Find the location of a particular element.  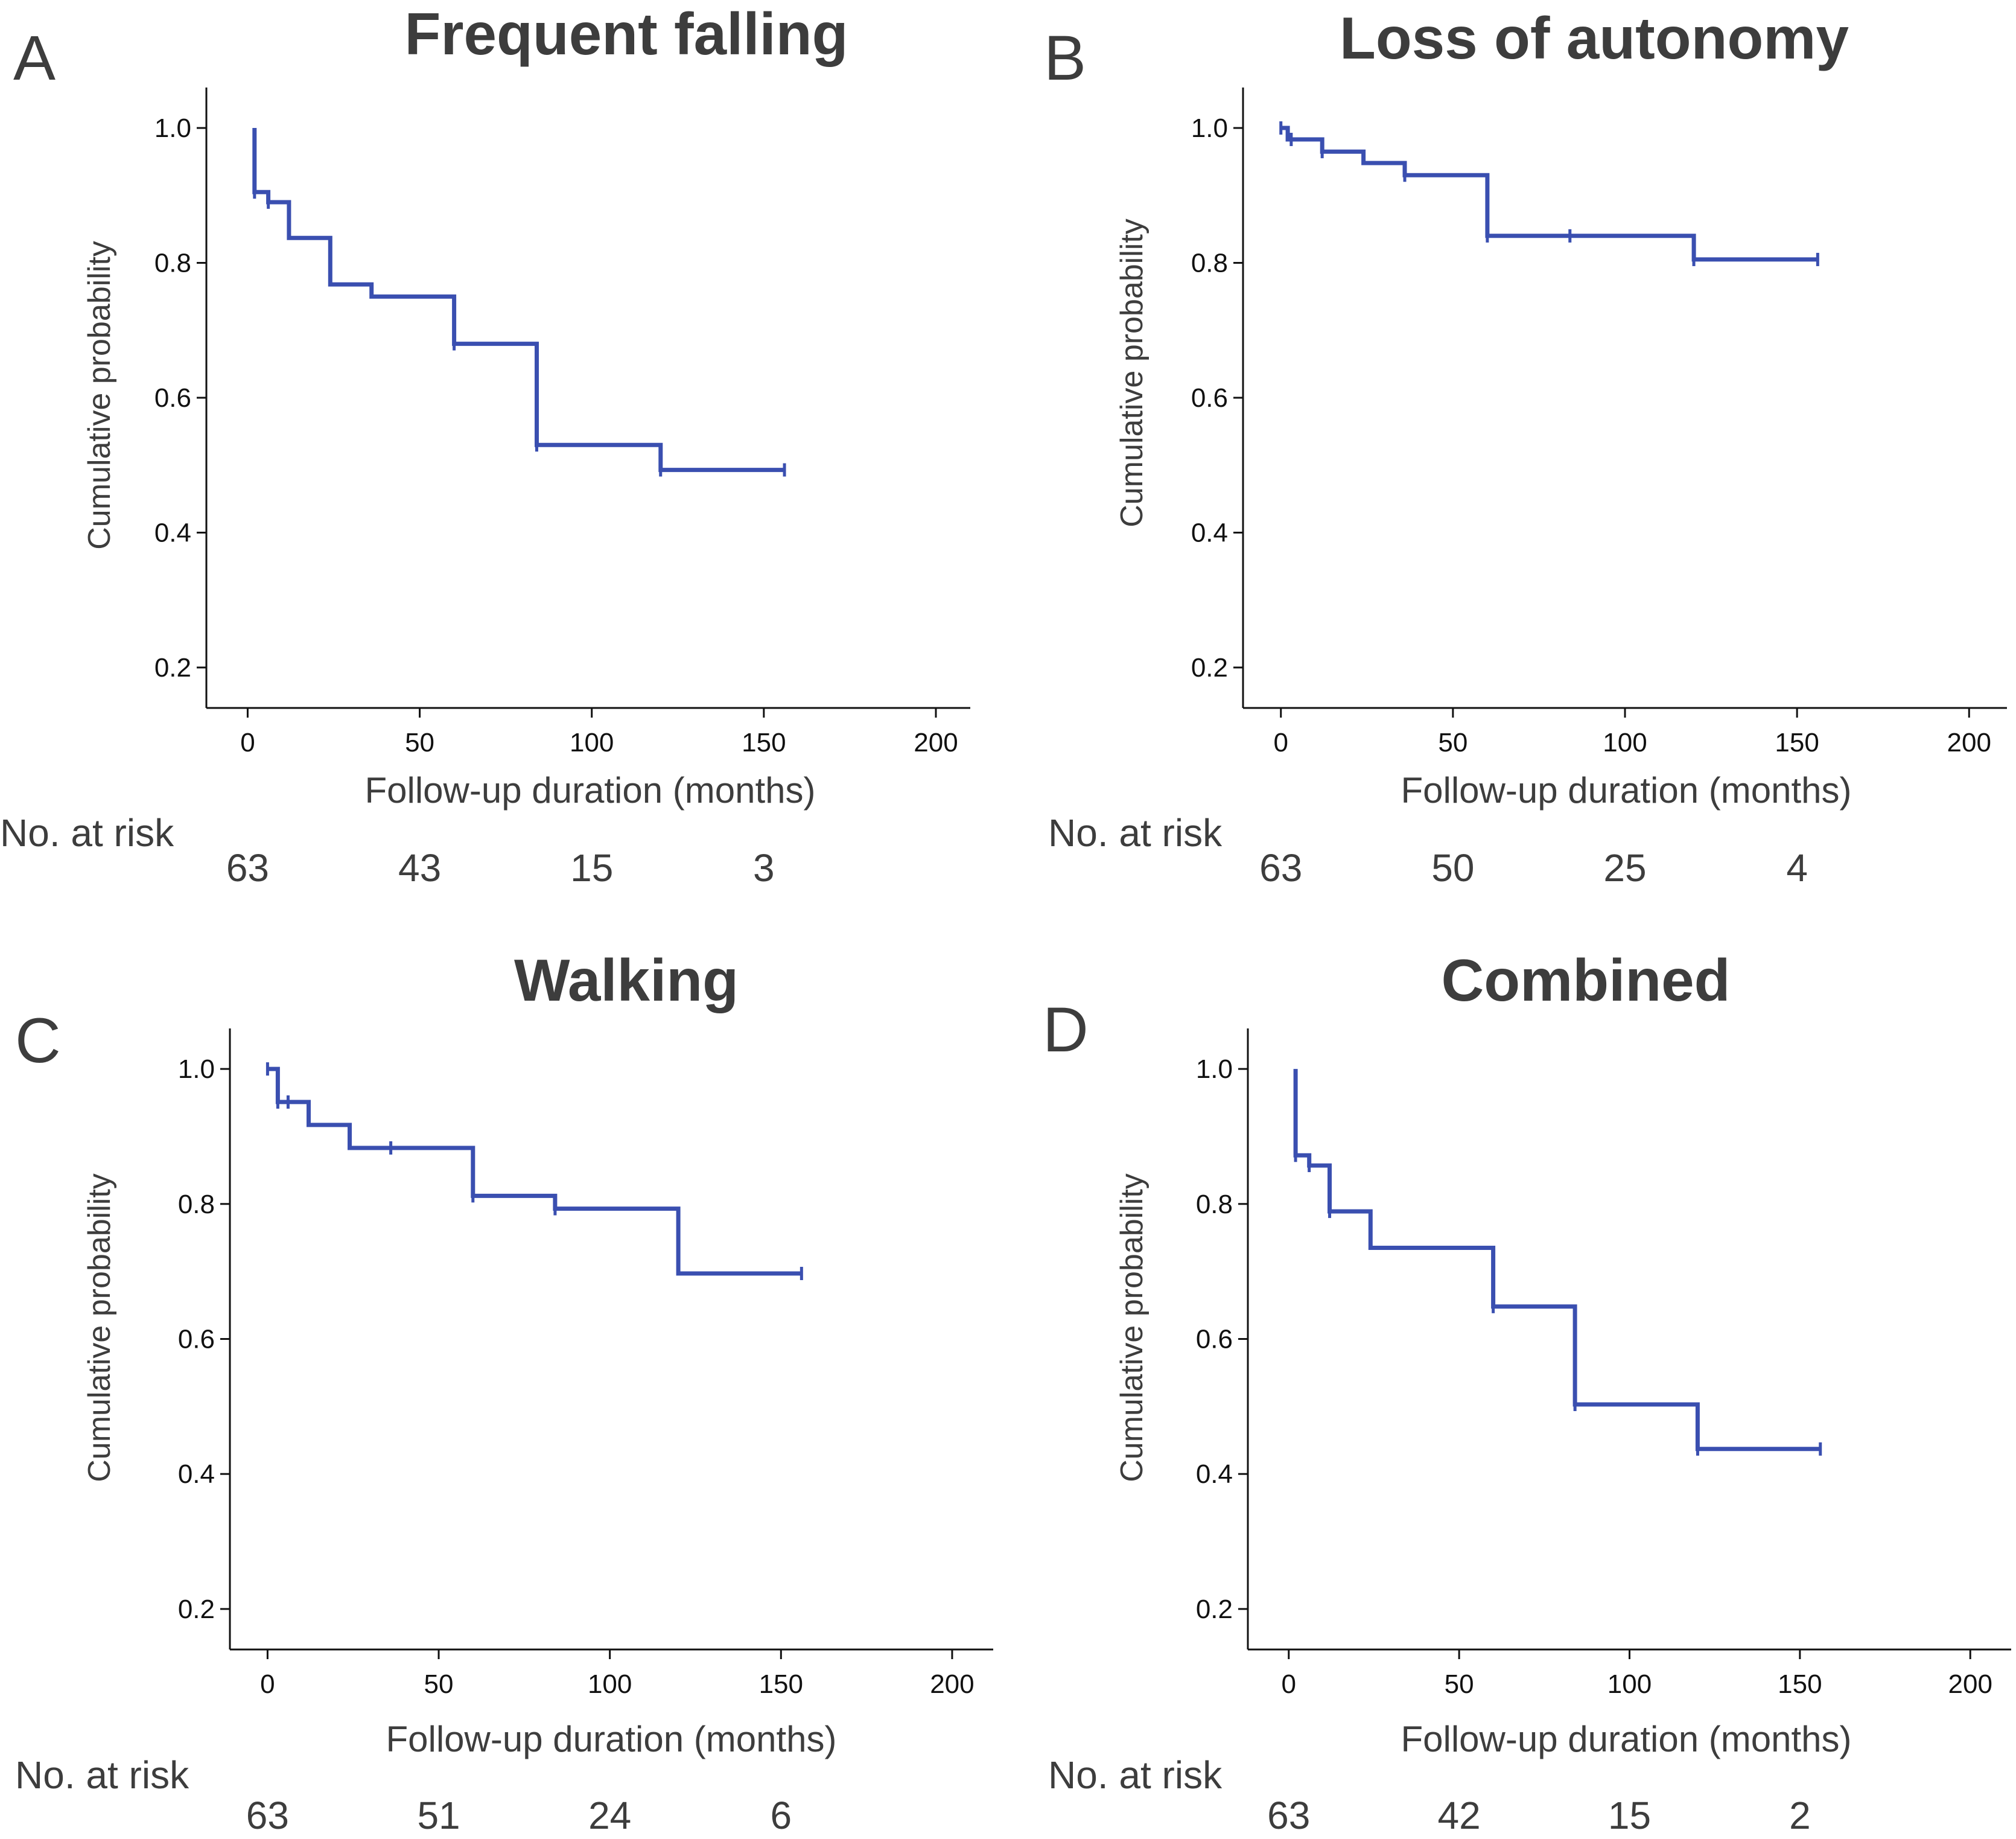

at-risk-count: 51 is located at coordinates (438, 1815).